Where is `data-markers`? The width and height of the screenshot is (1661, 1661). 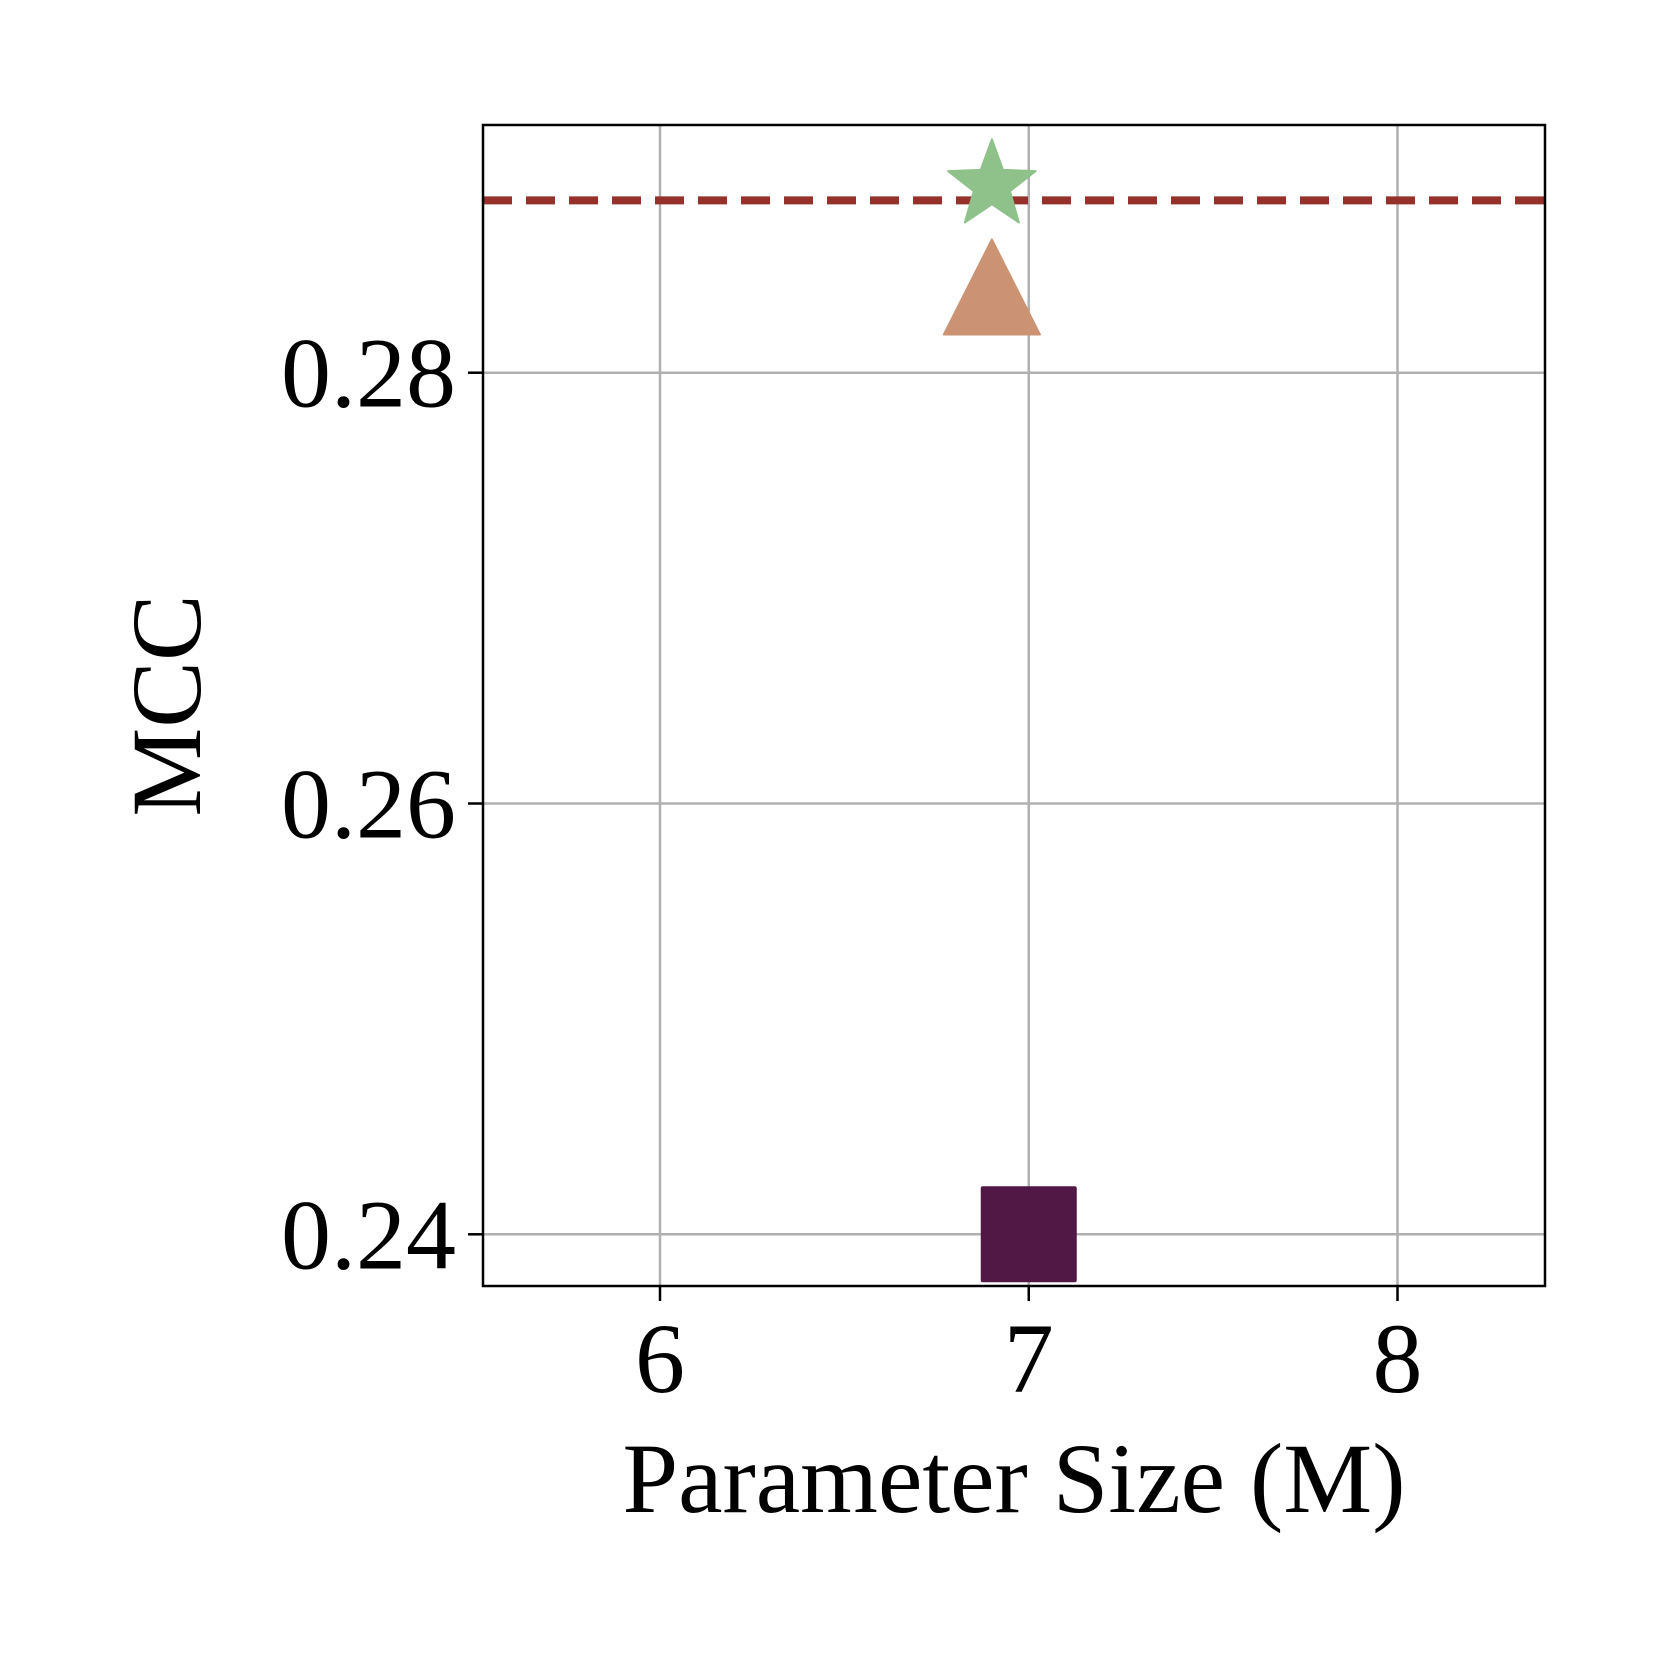 data-markers is located at coordinates (1009, 710).